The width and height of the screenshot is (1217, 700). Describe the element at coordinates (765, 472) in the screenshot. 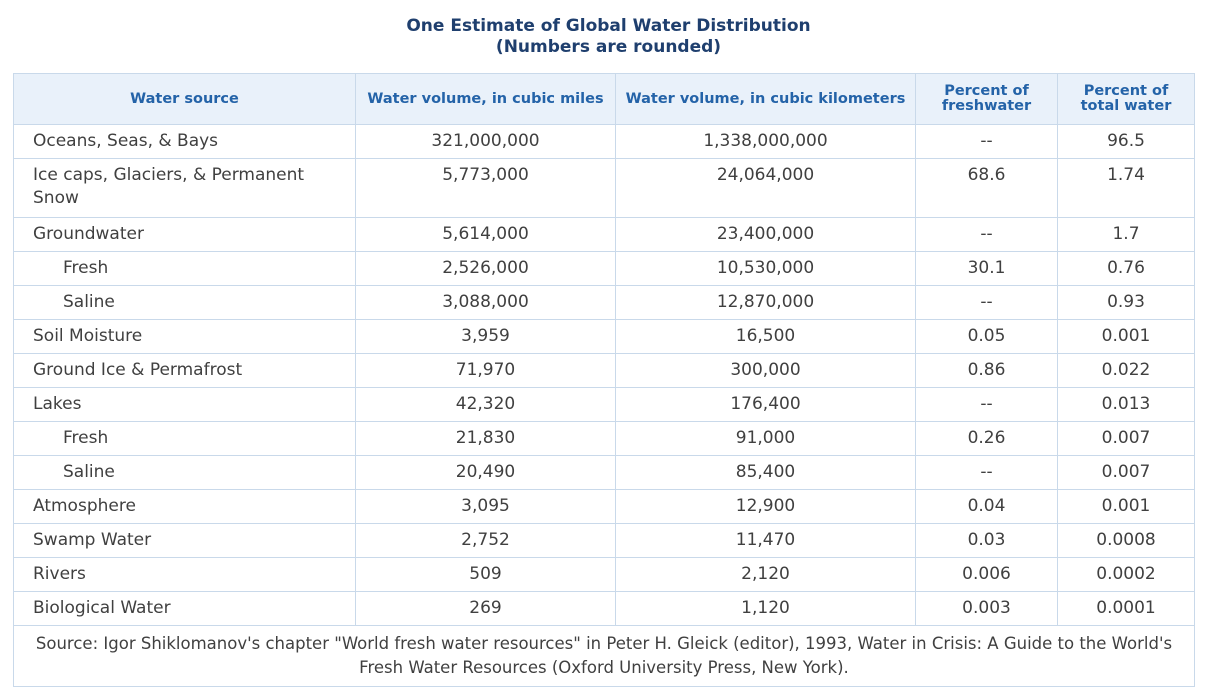

I see `cell-cubic-kilometers: 85,400` at that location.